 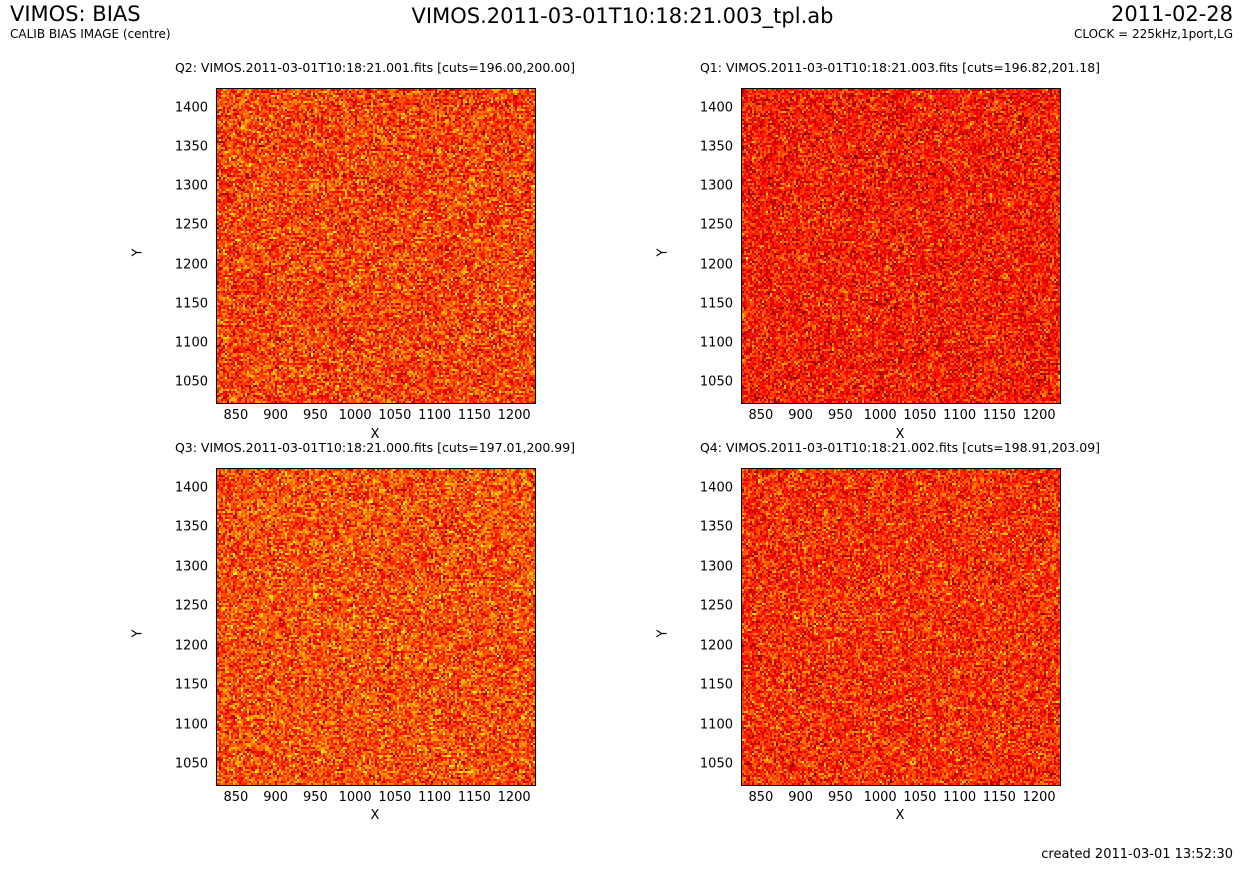 I want to click on header-right-block: 2011-02-28 CLOCK = 225kHz,1port,LG, so click(x=1153, y=22).